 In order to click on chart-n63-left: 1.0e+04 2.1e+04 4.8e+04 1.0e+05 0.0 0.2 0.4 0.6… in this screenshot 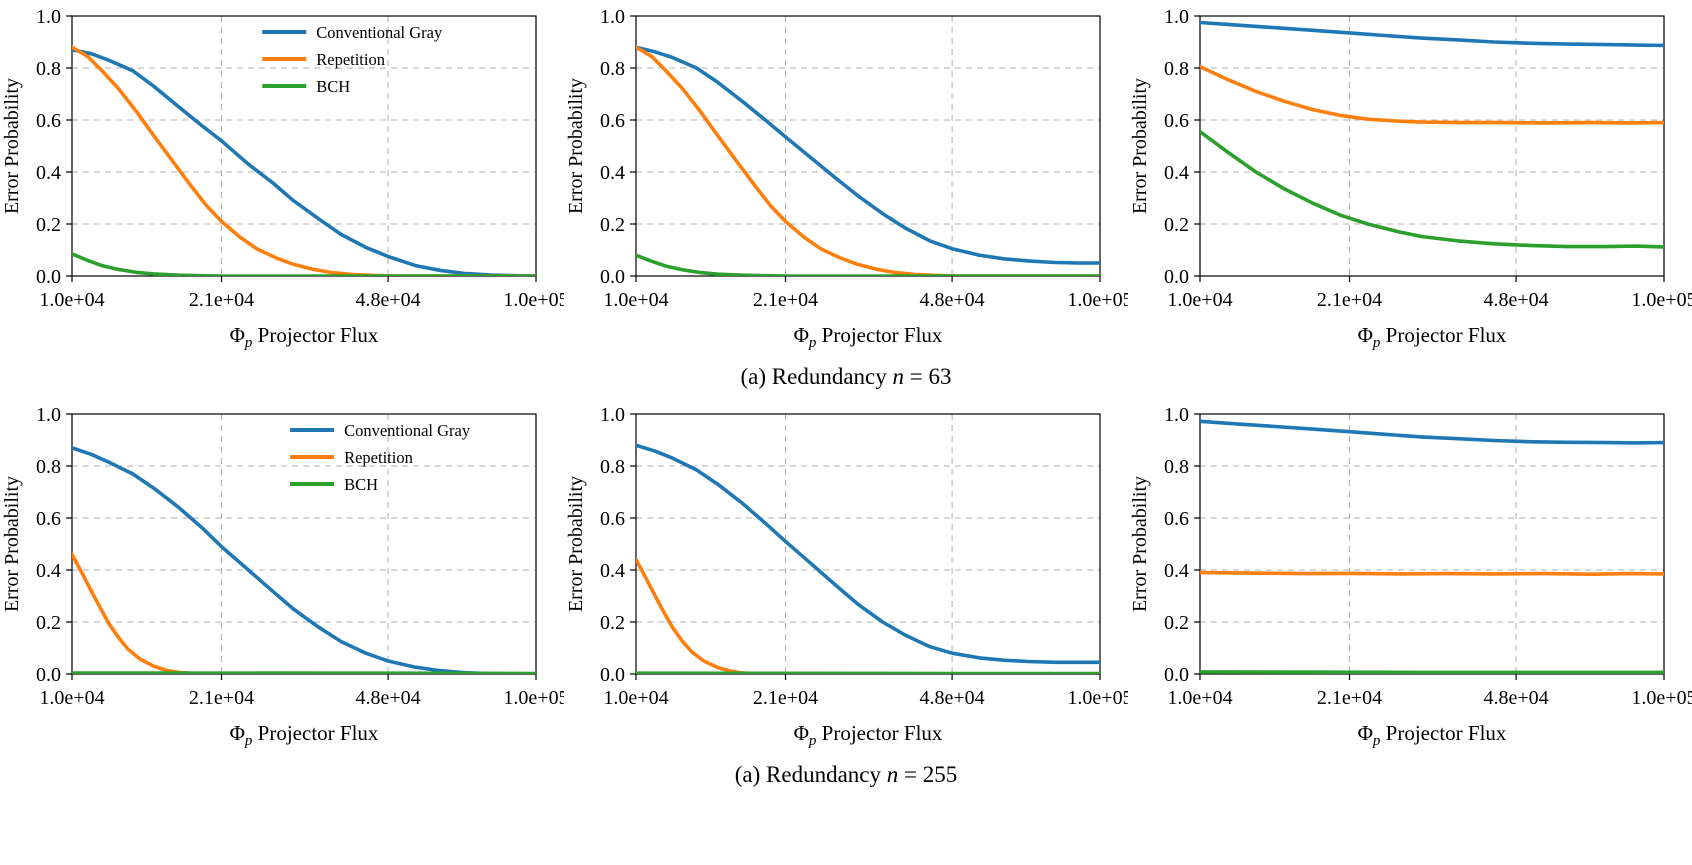, I will do `click(284, 180)`.